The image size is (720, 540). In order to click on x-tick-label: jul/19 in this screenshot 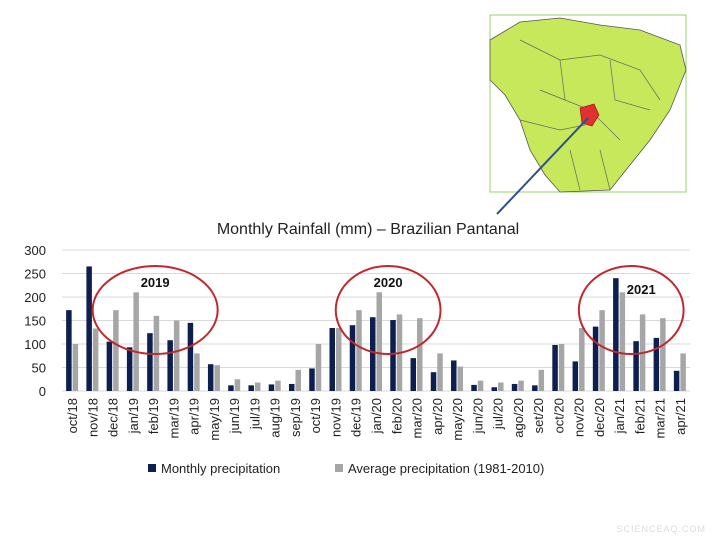, I will do `click(254, 414)`.